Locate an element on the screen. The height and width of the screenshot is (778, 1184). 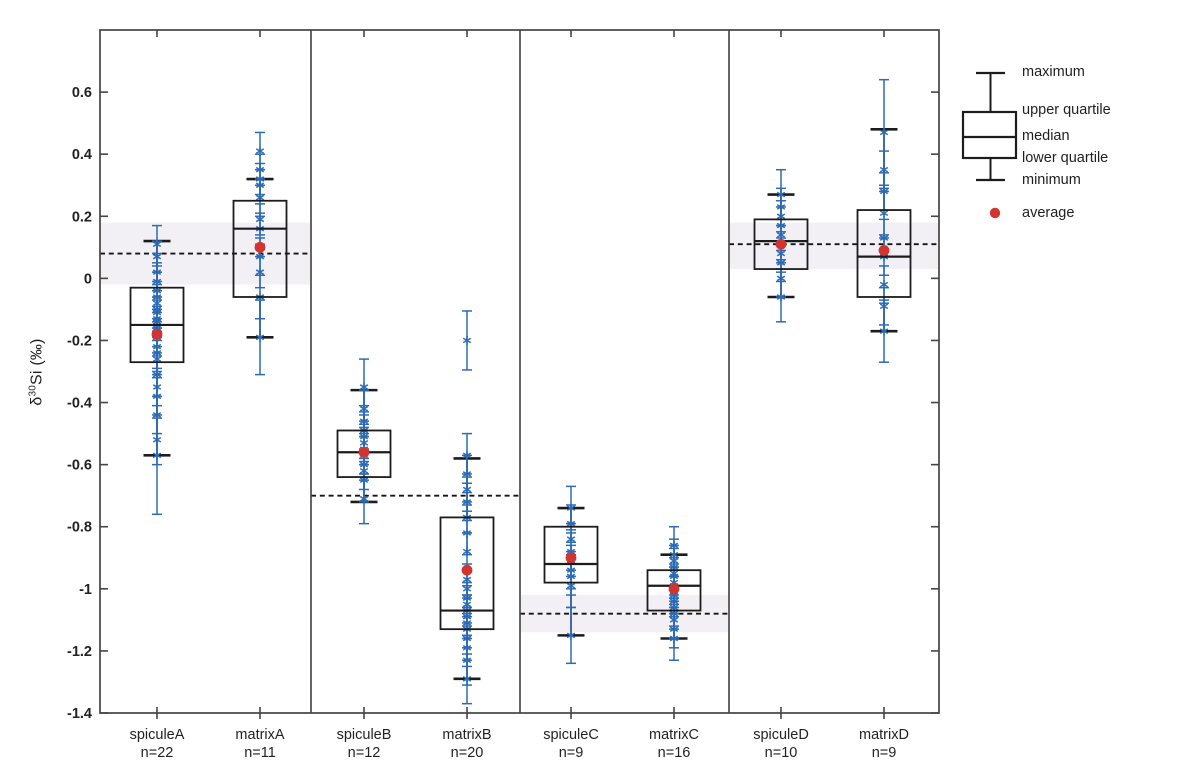
legend-box is located at coordinates (989, 135).